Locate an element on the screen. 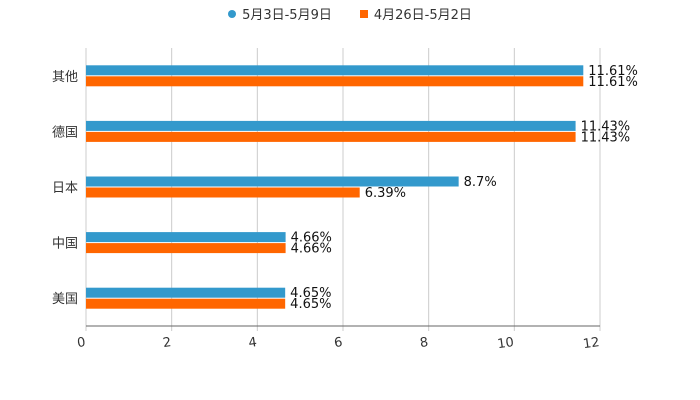  data-label-series-1-1: 11.43% is located at coordinates (606, 126).